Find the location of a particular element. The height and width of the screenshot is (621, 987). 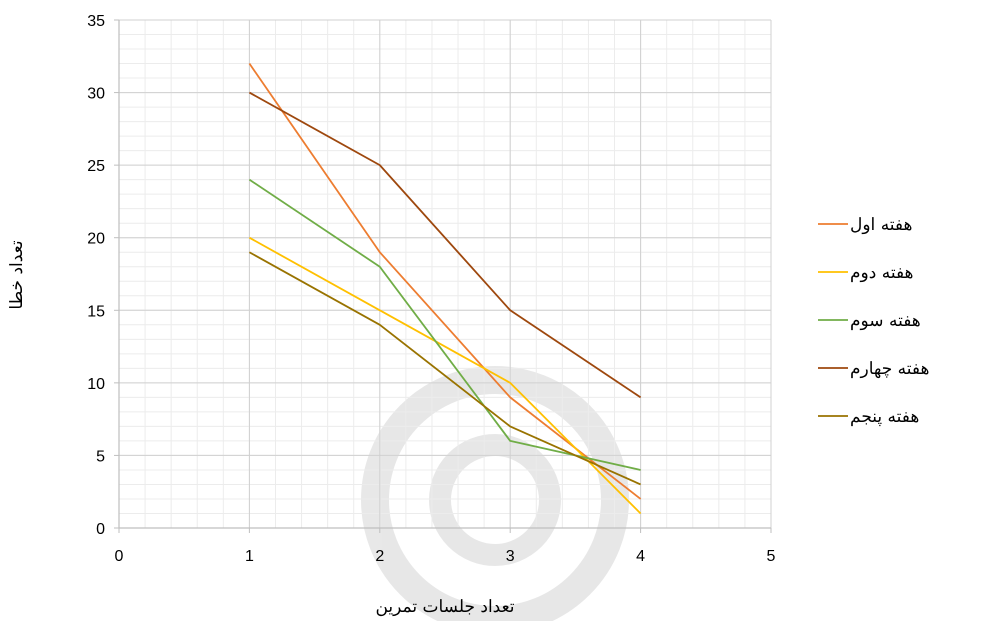

legend-label-5: هفته پنجم is located at coordinates (884, 417).